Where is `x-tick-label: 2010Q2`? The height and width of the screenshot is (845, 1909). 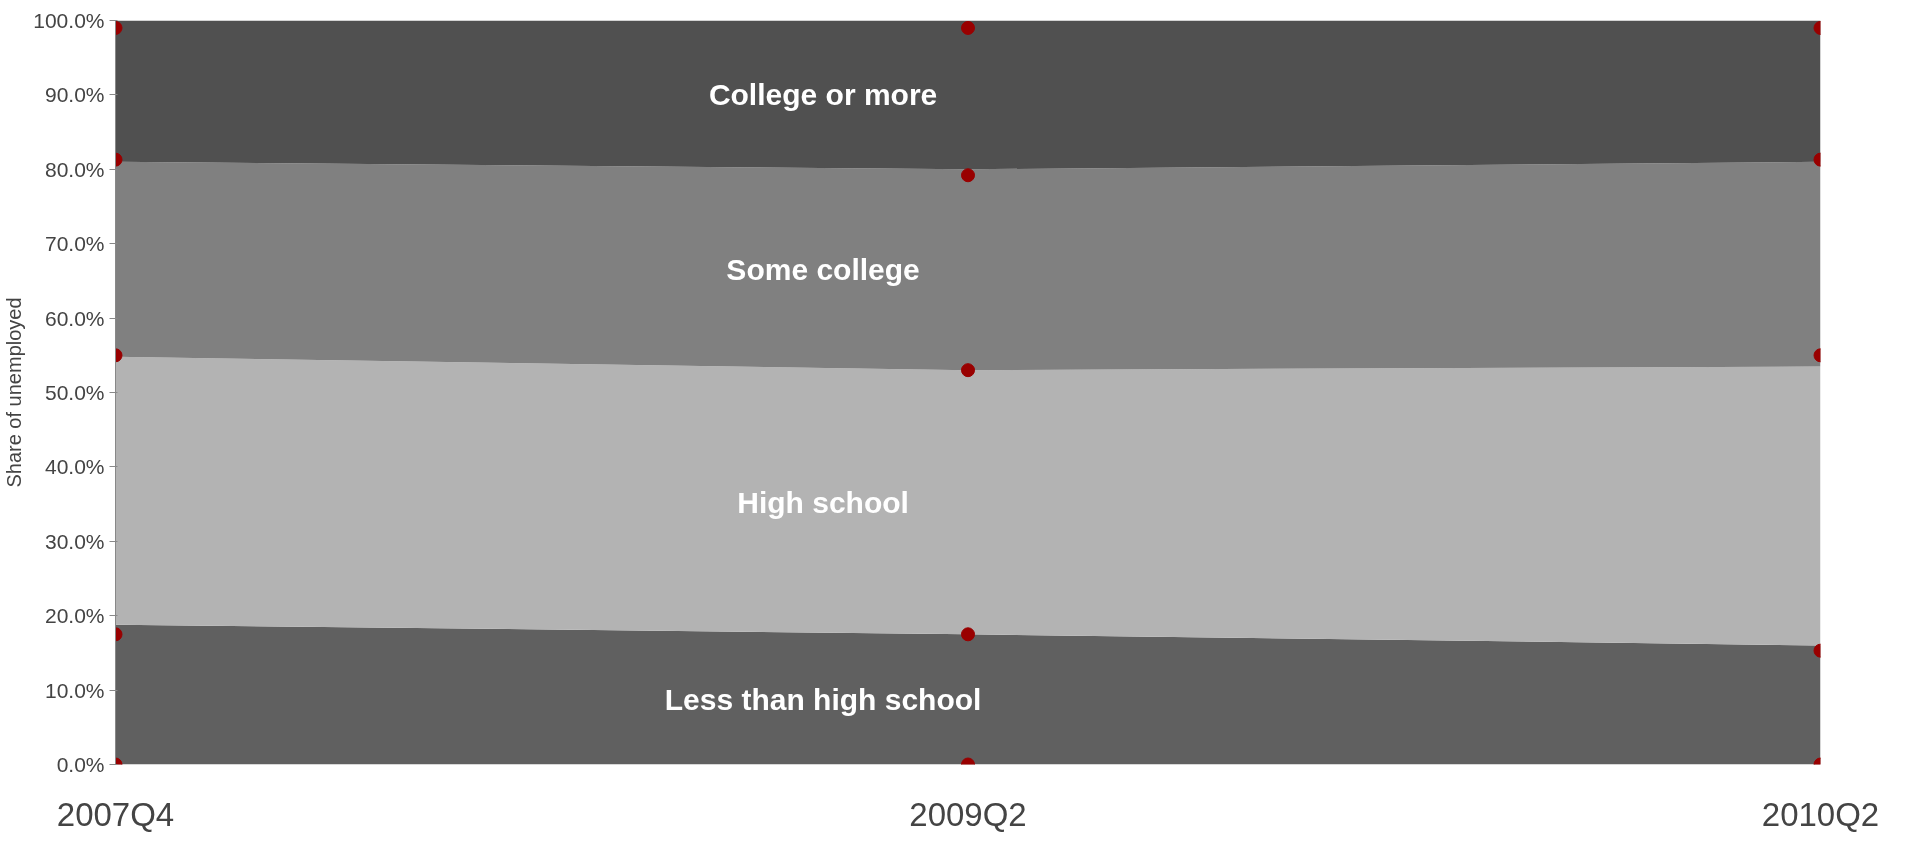 x-tick-label: 2010Q2 is located at coordinates (1820, 814).